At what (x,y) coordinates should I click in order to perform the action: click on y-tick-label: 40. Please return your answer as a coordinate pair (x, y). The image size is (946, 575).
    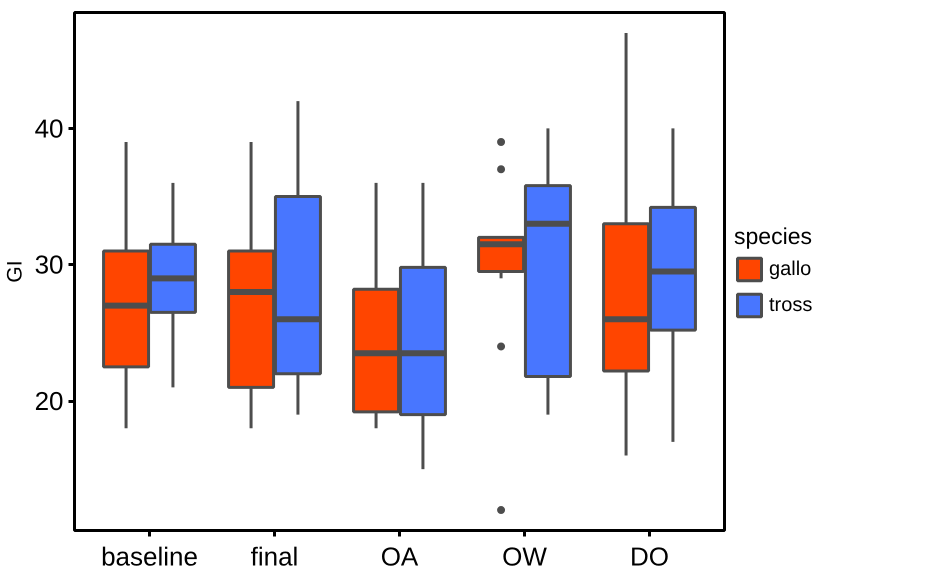
    Looking at the image, I should click on (49, 128).